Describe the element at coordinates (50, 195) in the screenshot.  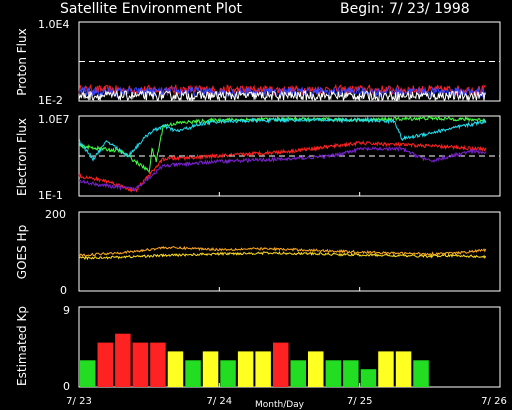
I see `electron-flux-bottom-tick: 1E-1` at that location.